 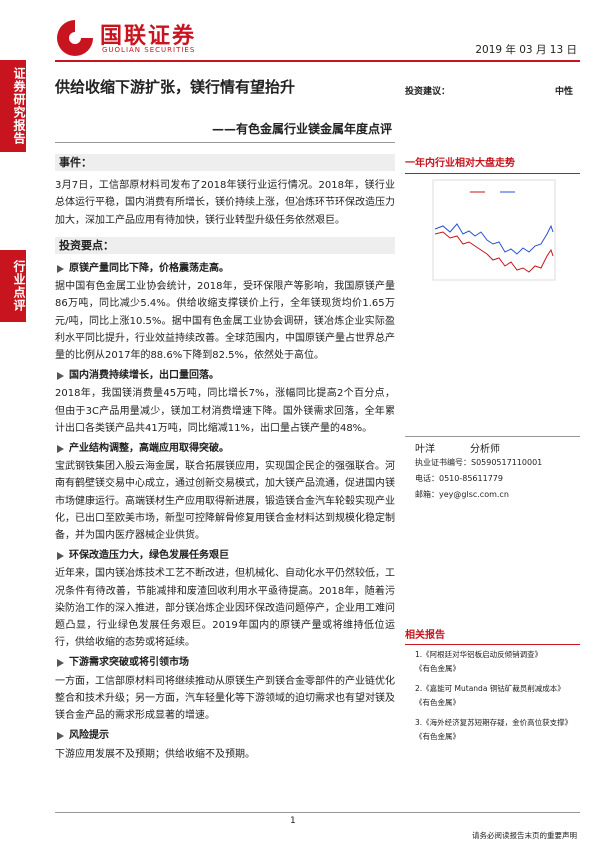 What do you see at coordinates (225, 555) in the screenshot?
I see `point-title: 环保改造压力大，绿色发展任务艰巨` at bounding box center [225, 555].